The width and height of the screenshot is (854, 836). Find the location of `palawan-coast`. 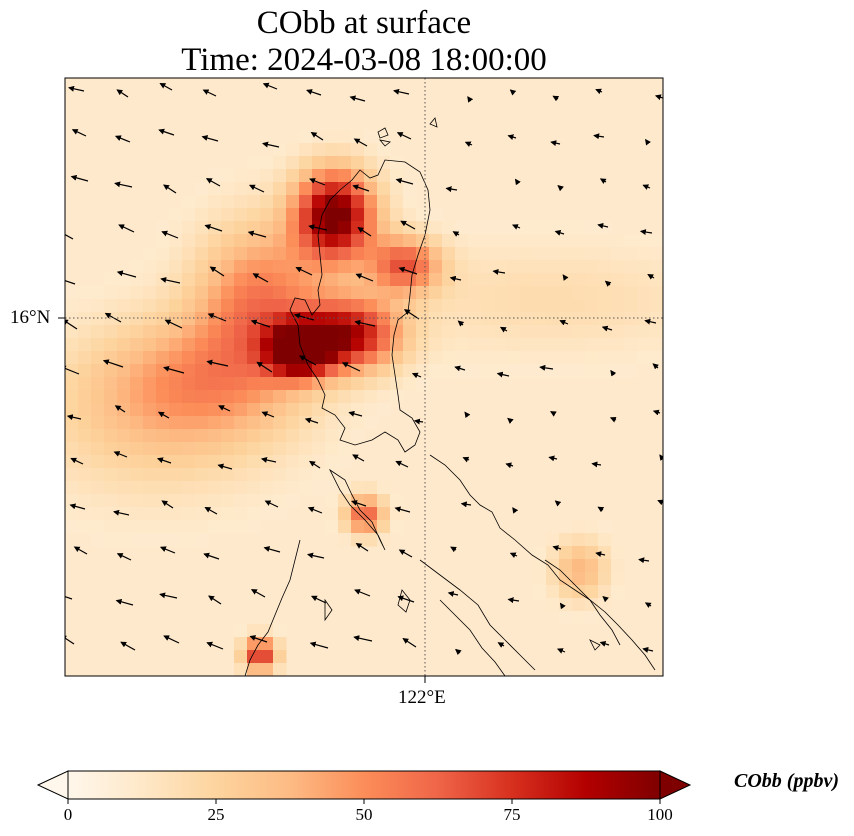

palawan-coast is located at coordinates (272, 607).